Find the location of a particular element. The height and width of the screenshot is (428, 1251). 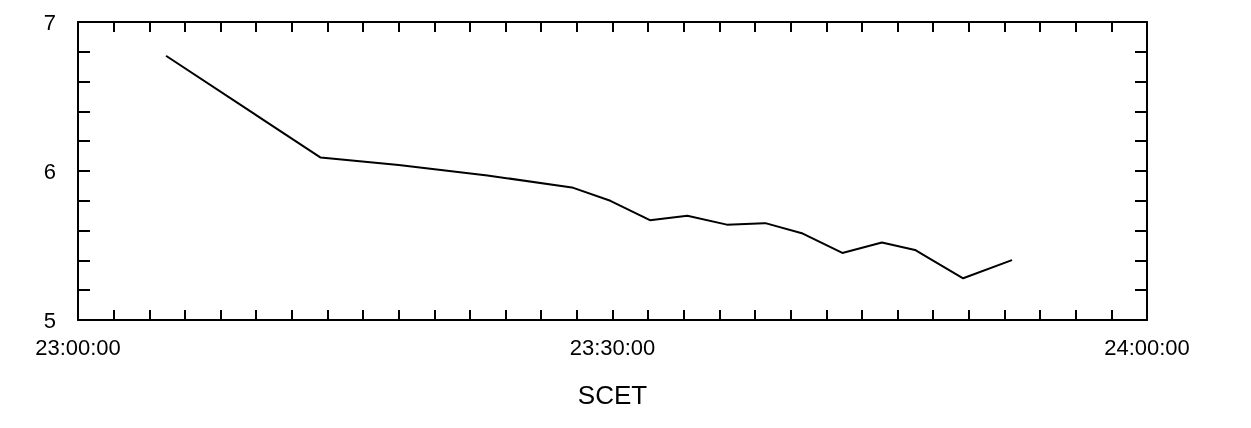

x-tick-label: 23:00:00 is located at coordinates (78, 347).